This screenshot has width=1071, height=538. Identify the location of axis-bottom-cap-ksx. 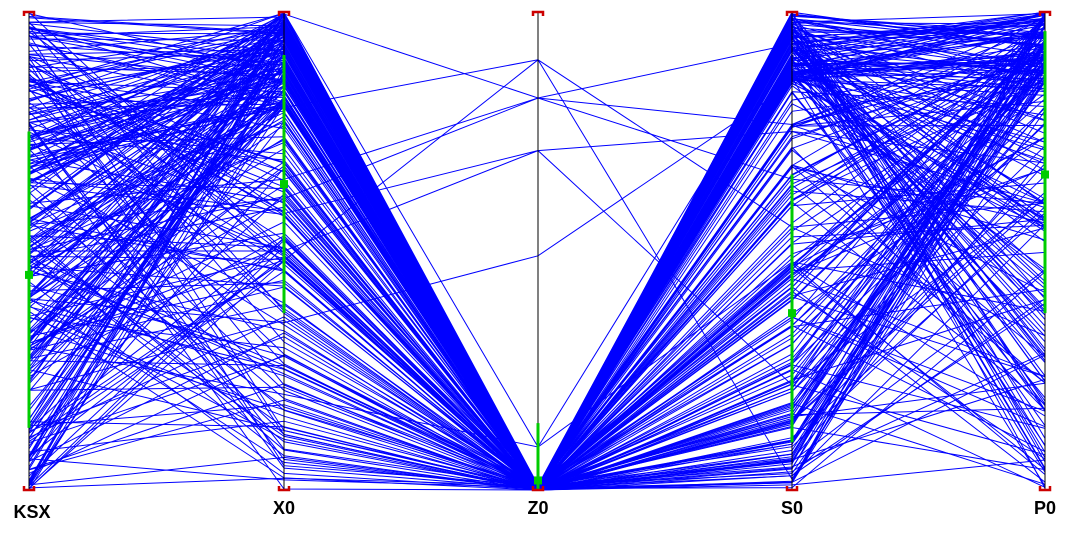
(29, 489).